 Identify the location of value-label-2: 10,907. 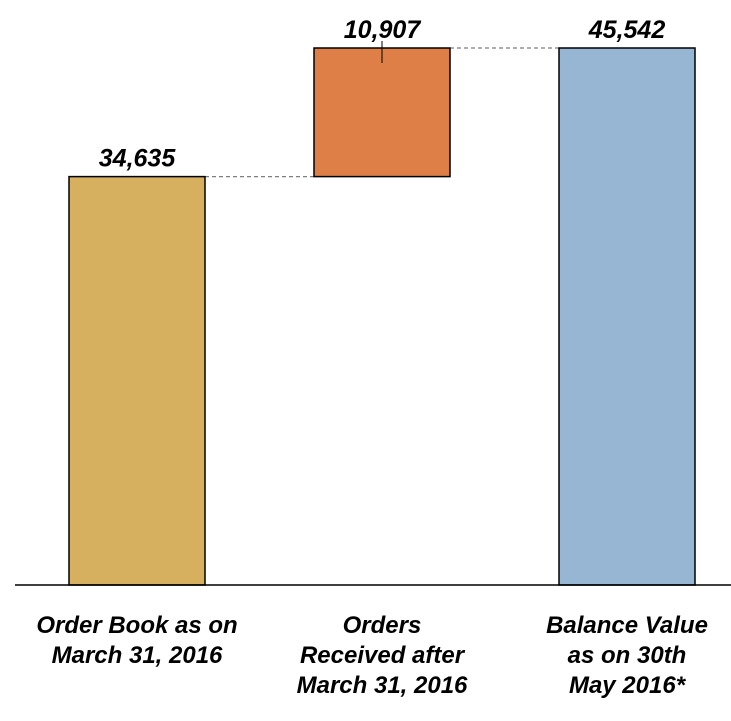
(383, 30).